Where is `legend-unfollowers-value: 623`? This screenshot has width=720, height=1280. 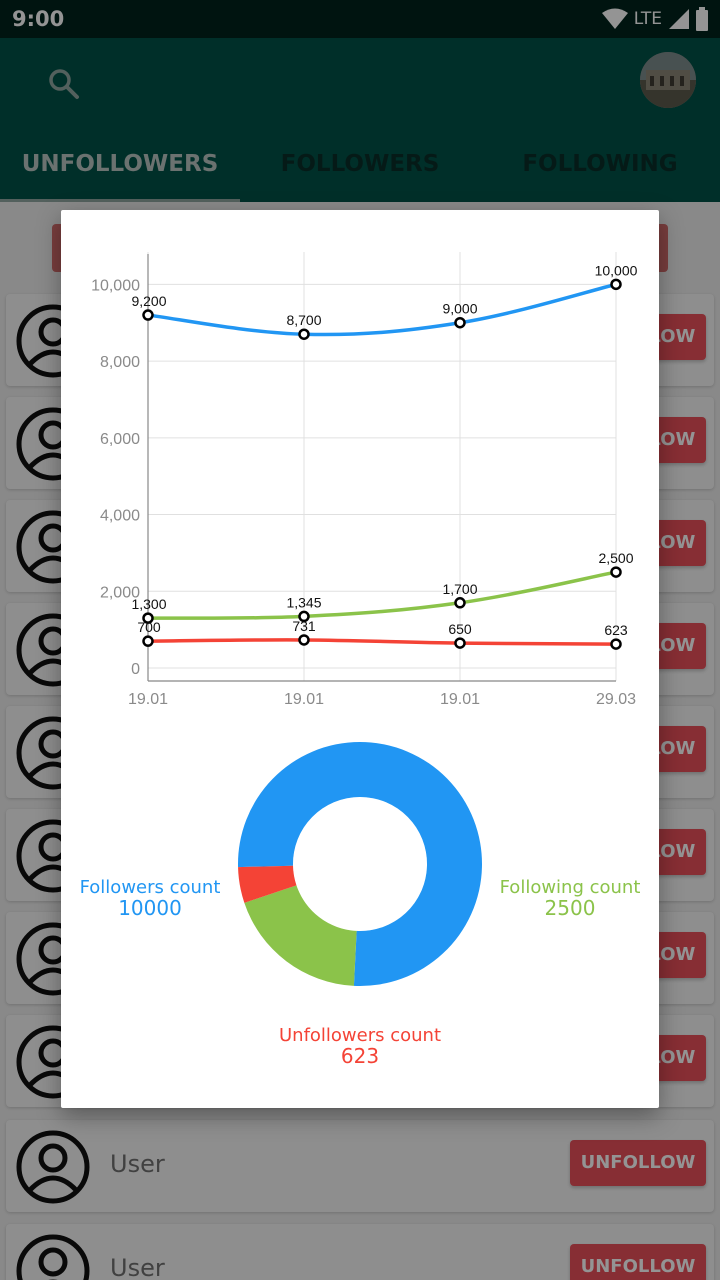
legend-unfollowers-value: 623 is located at coordinates (360, 1056).